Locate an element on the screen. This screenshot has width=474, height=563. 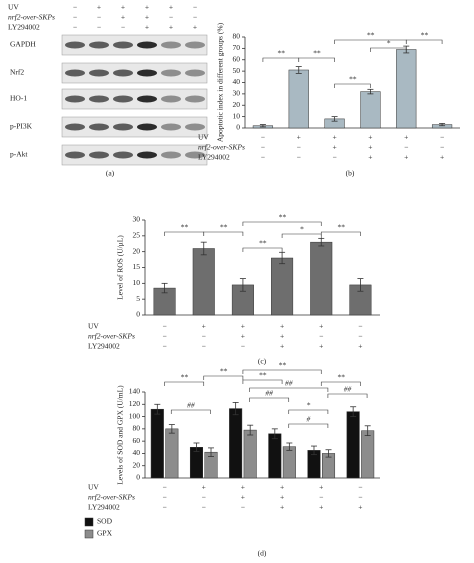
y-tick-label: 25 is located at coordinates (137, 235).